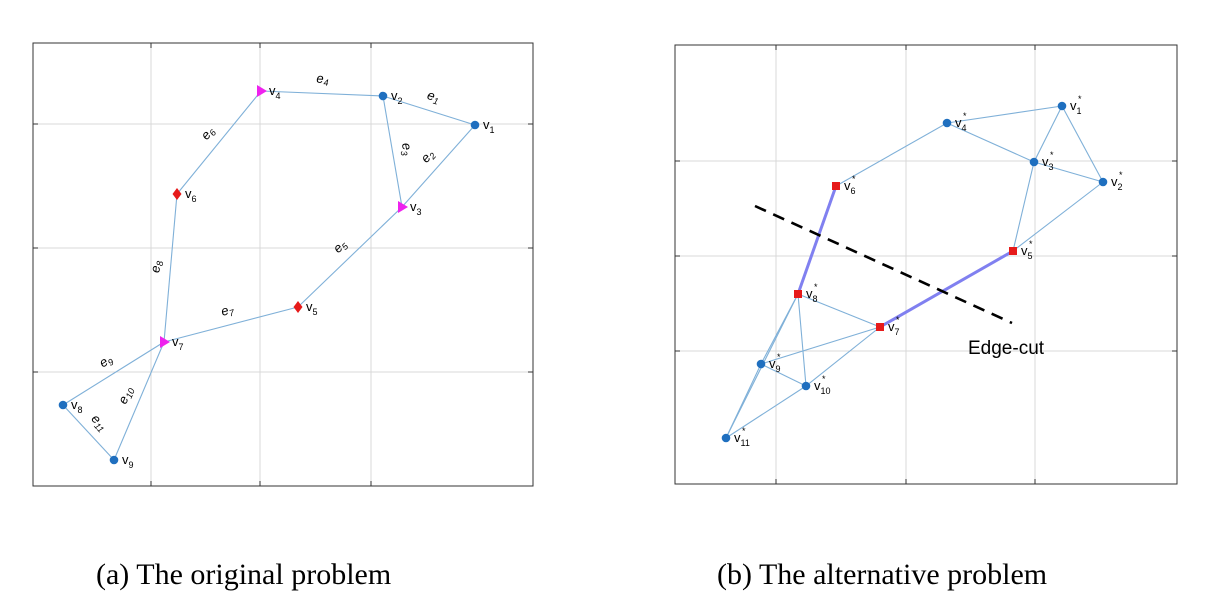 This screenshot has height=607, width=1213. Describe the element at coordinates (429, 110) in the screenshot. I see `edge-v2-v1` at that location.